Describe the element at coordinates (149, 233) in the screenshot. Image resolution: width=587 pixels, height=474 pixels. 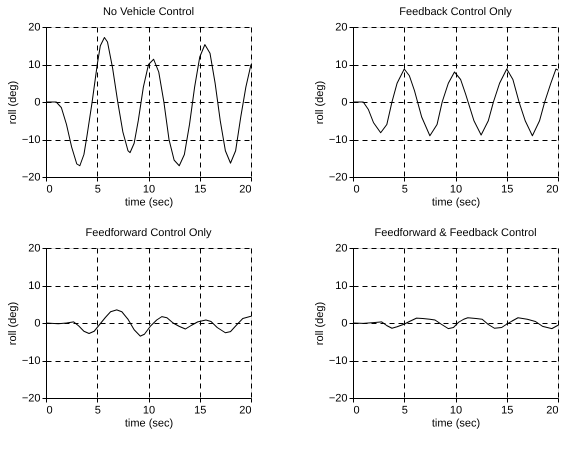
I see `chart-title: Feedforward Control Only` at that location.